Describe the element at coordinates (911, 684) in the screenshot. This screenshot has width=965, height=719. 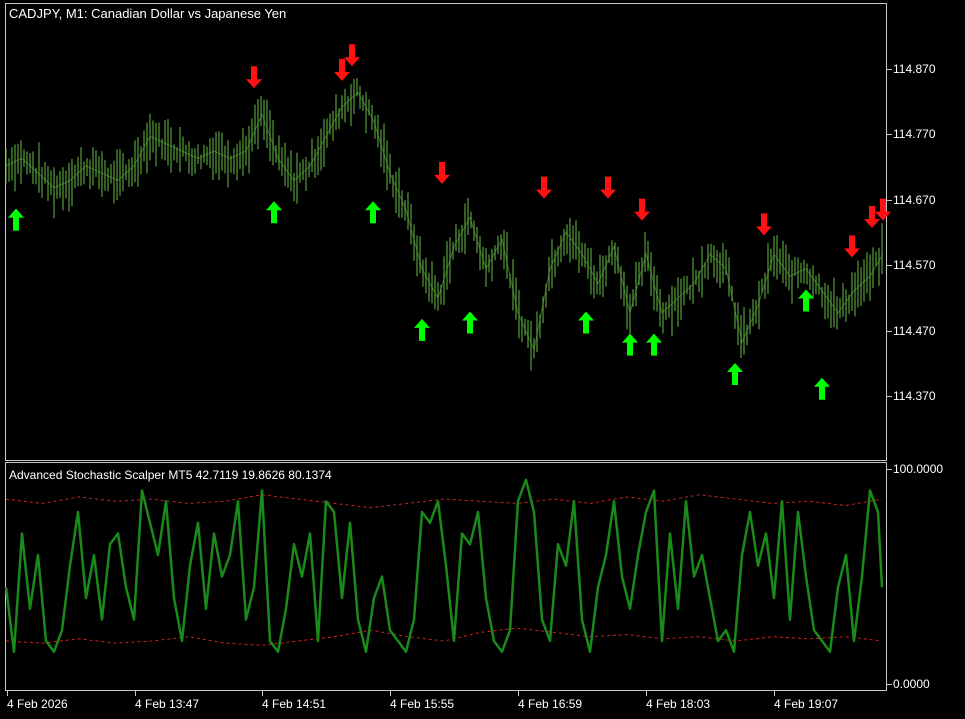
I see `indicator-tick-label: 0.0000` at that location.